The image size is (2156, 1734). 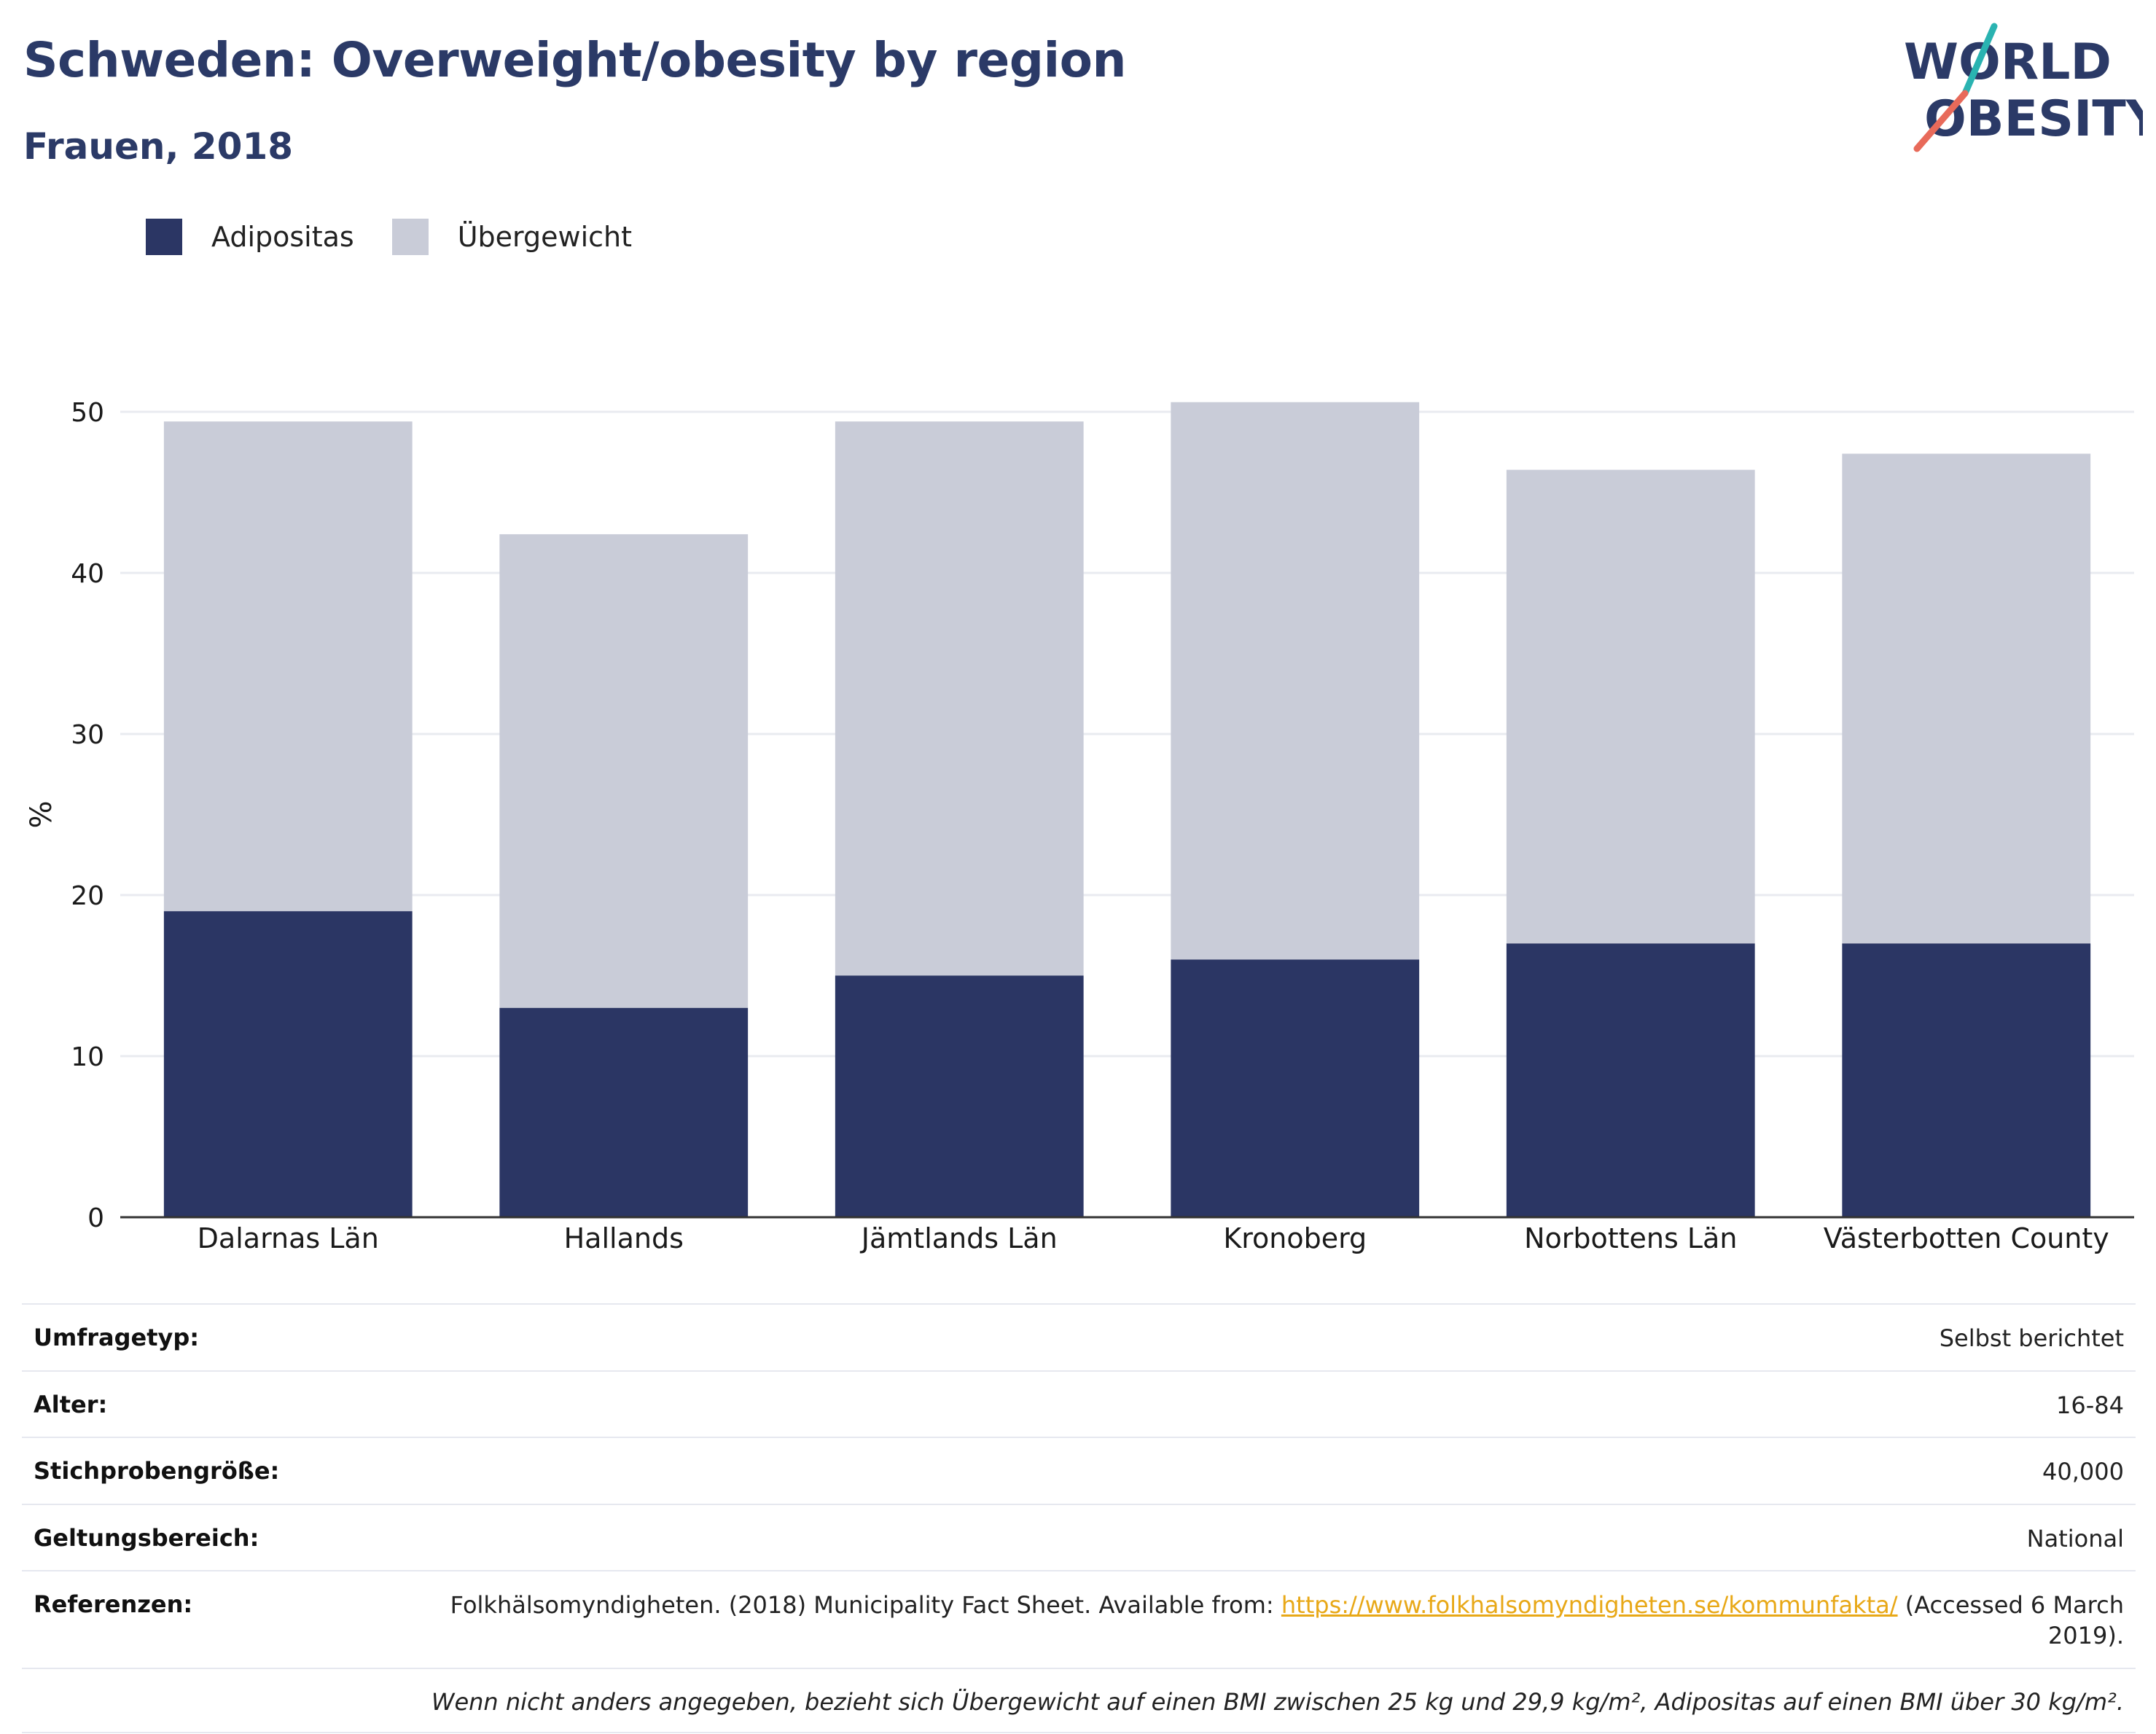 I want to click on x-tick-label: Kronoberg, so click(x=1295, y=1238).